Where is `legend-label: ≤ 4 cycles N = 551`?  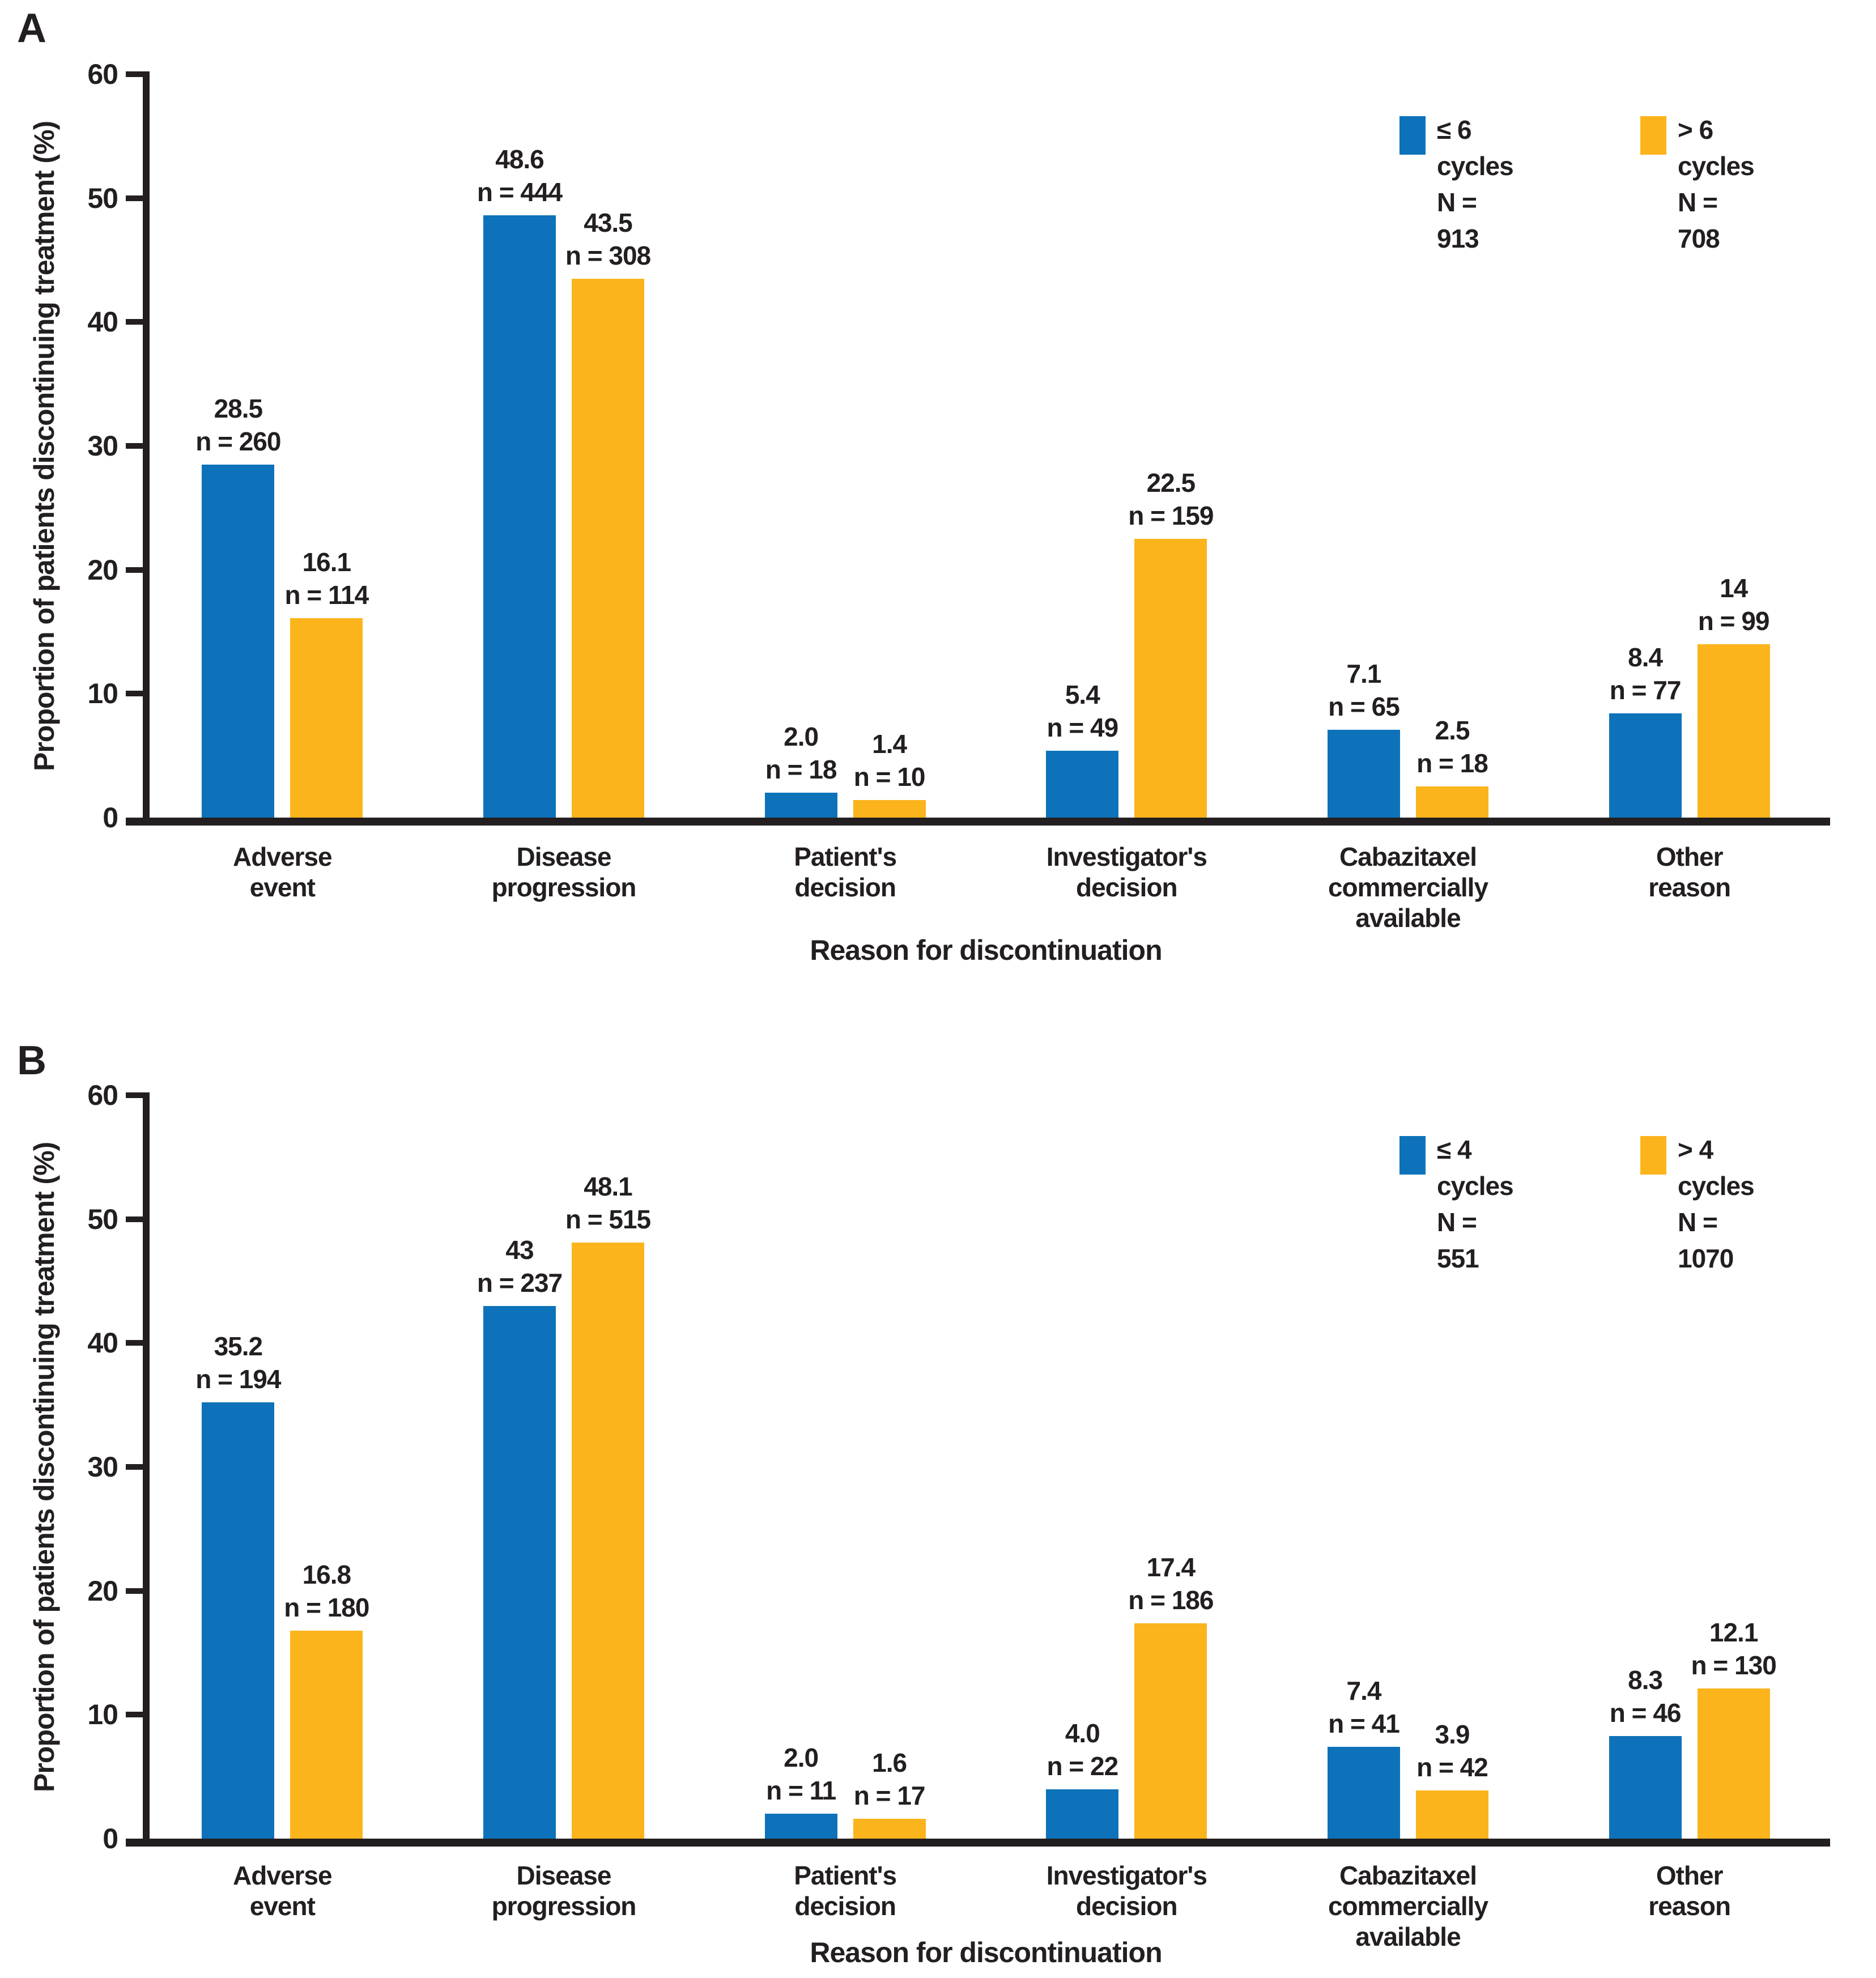 legend-label: ≤ 4 cycles N = 551 is located at coordinates (1475, 1204).